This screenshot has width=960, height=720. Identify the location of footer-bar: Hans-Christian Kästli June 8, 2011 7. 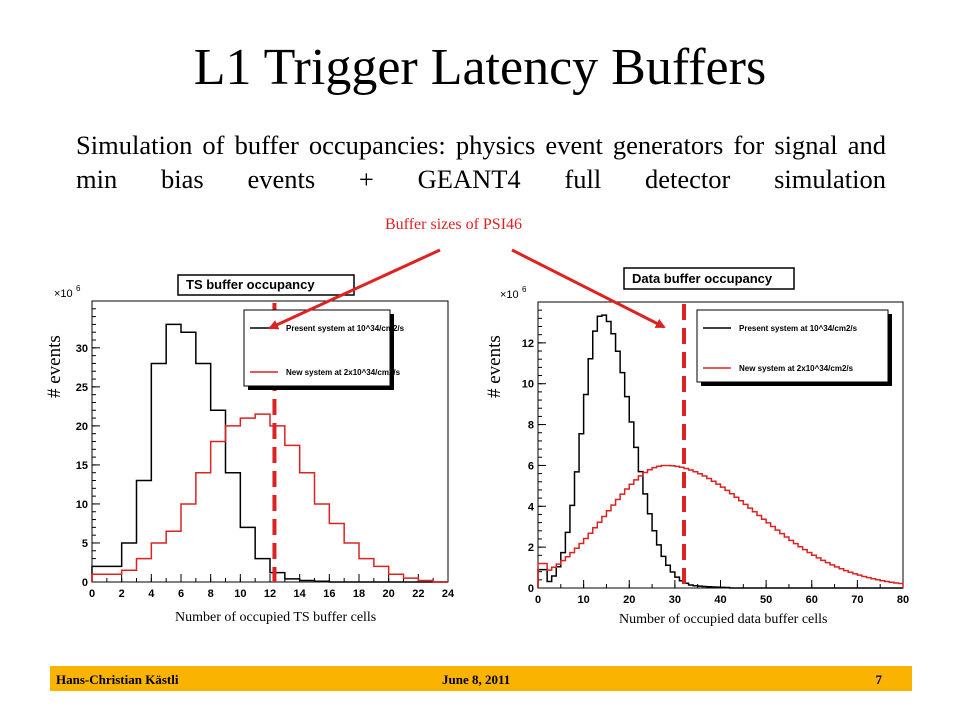
(481, 678).